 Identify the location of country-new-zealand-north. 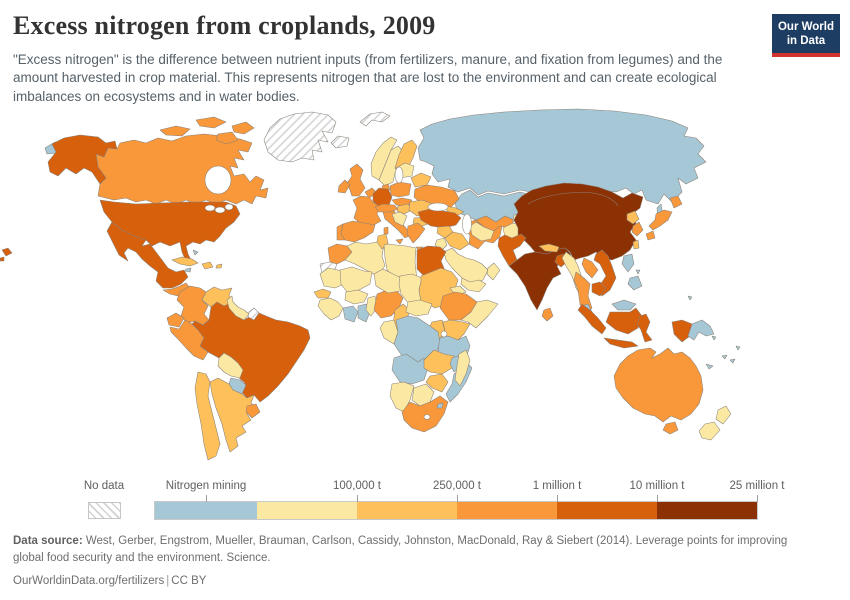
(723, 415).